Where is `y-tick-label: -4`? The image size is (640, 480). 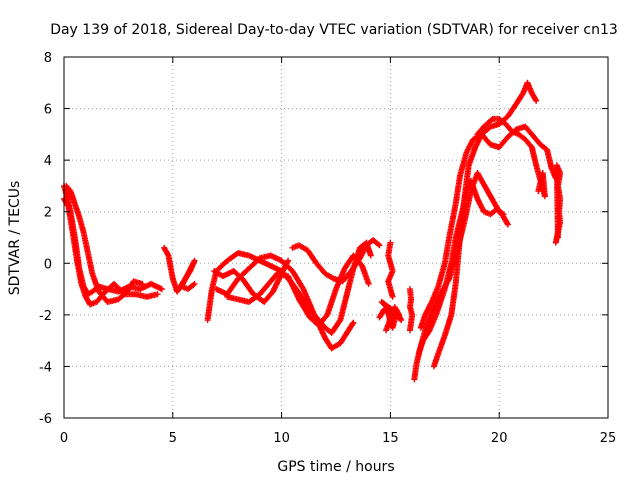 y-tick-label: -4 is located at coordinates (45, 367).